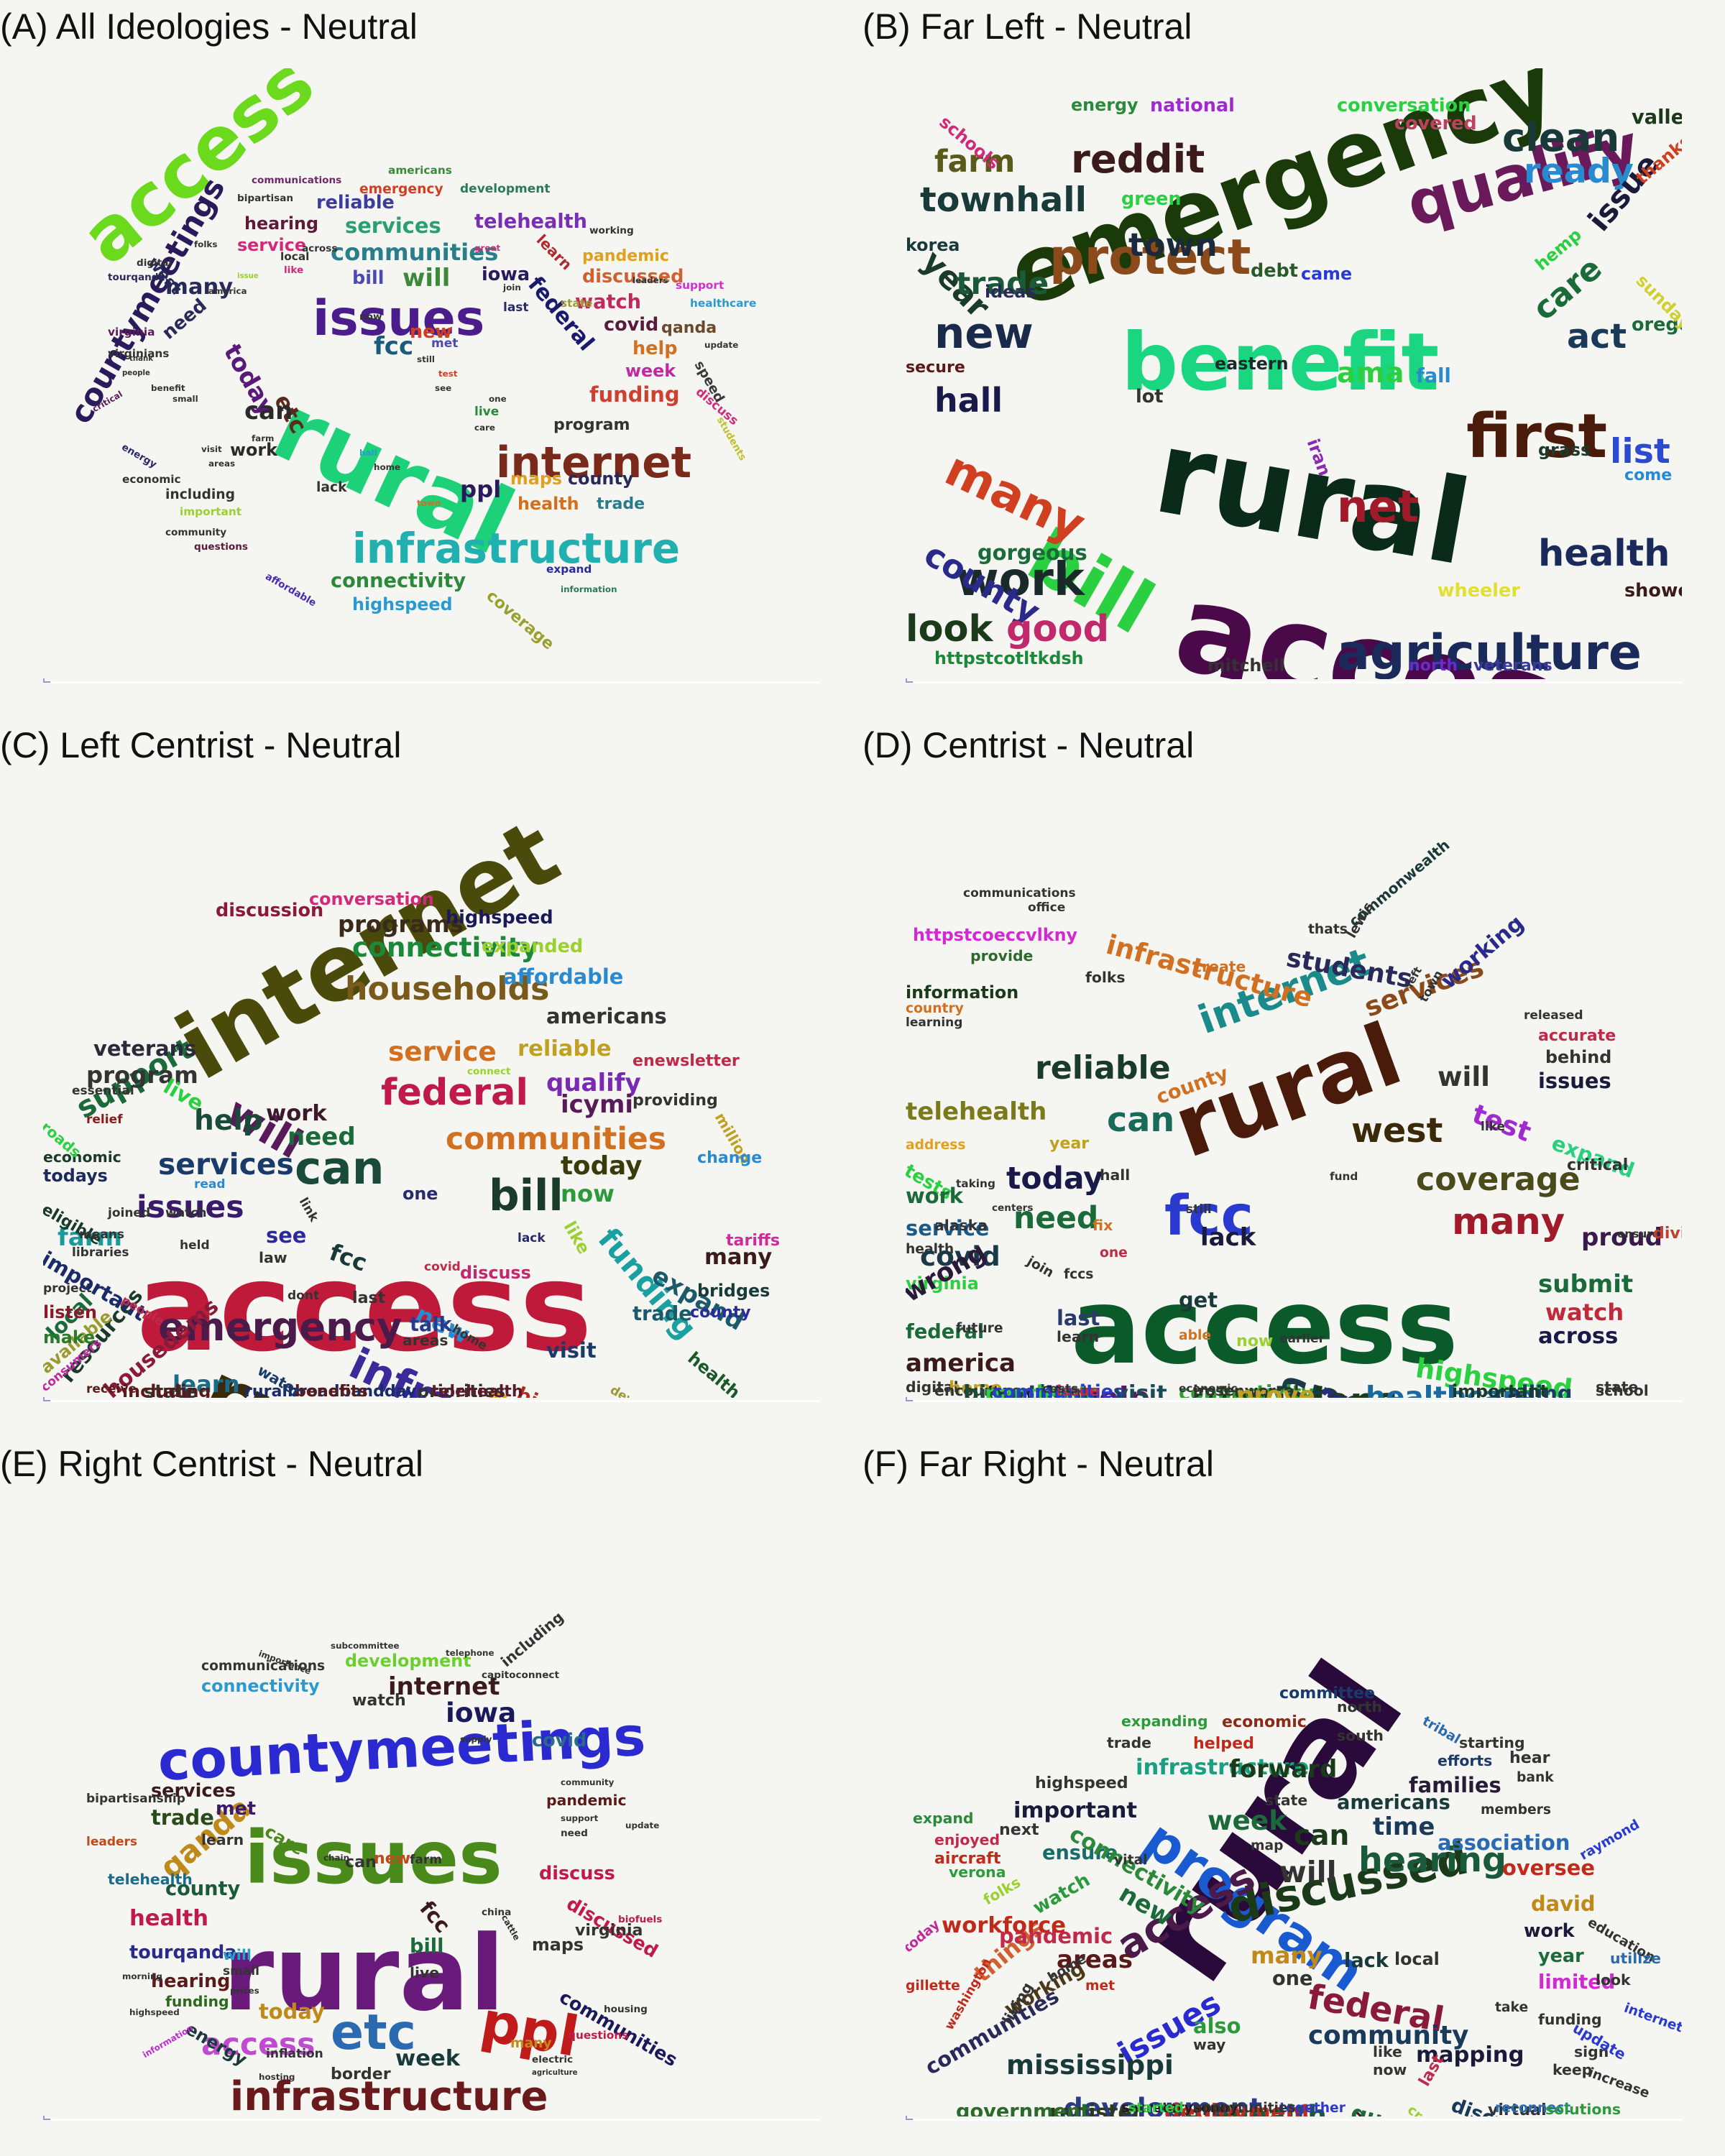 The image size is (1725, 2156). Describe the element at coordinates (1038, 1464) in the screenshot. I see `panel-title: (F) Far Right - Neutral` at that location.